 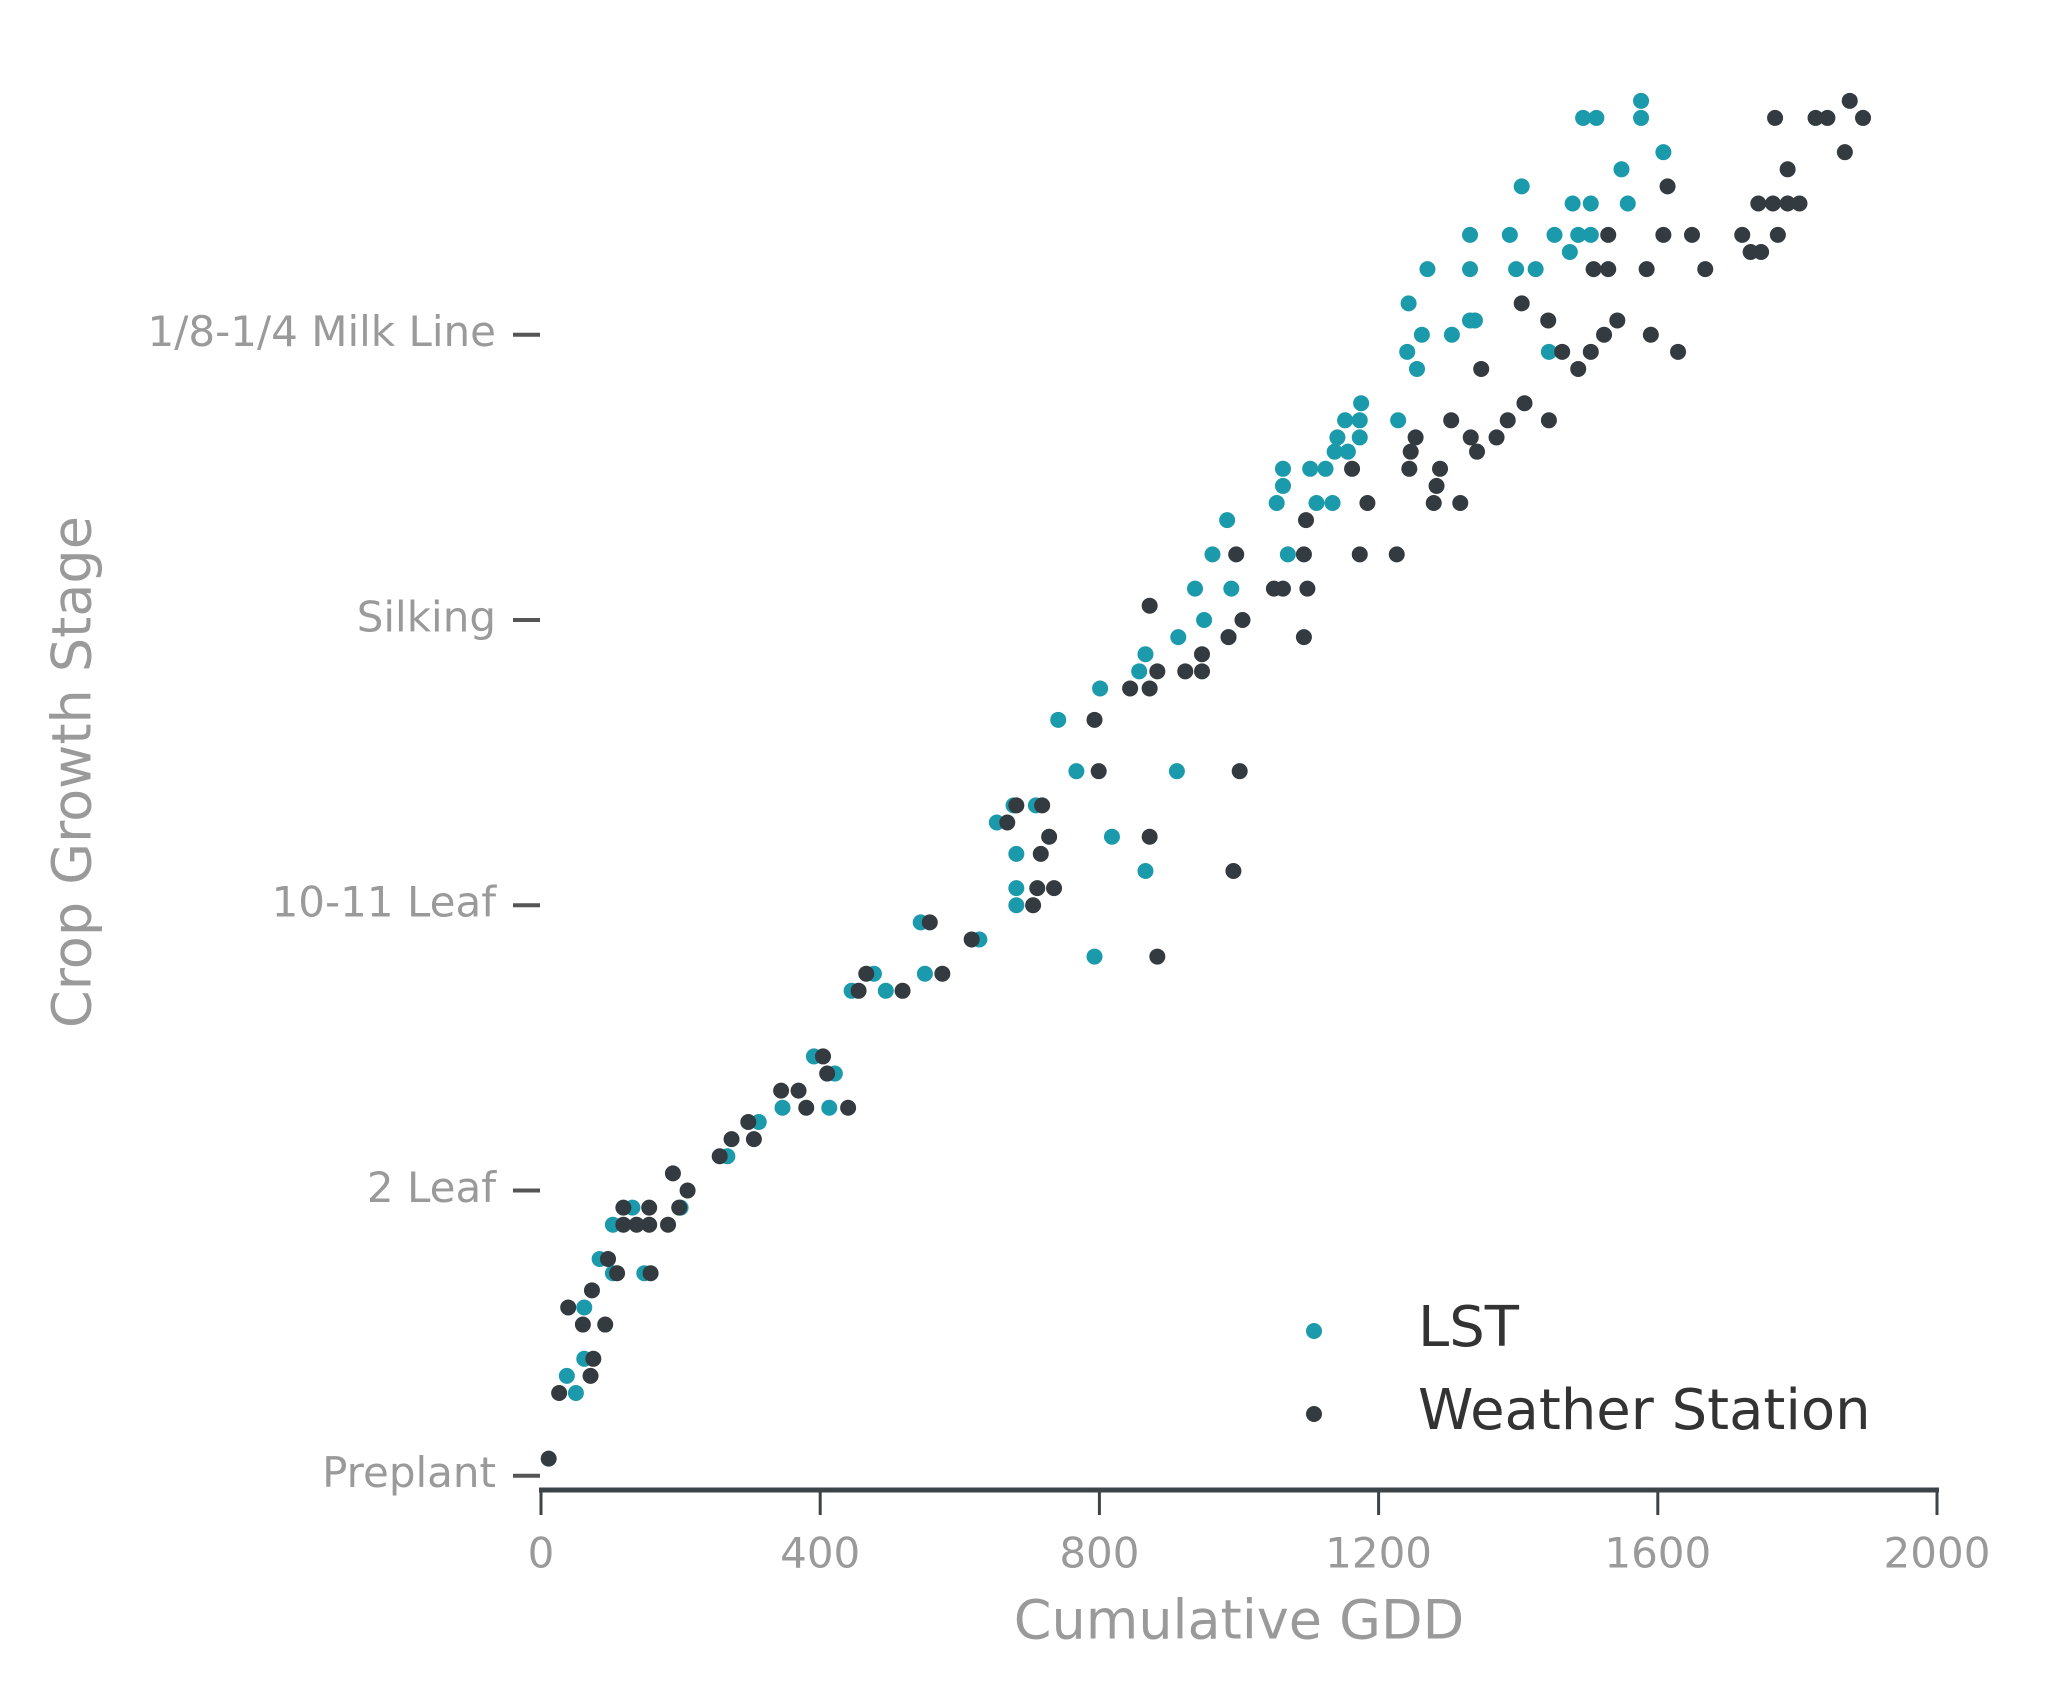 I want to click on x-tick-label: 0, so click(x=541, y=1553).